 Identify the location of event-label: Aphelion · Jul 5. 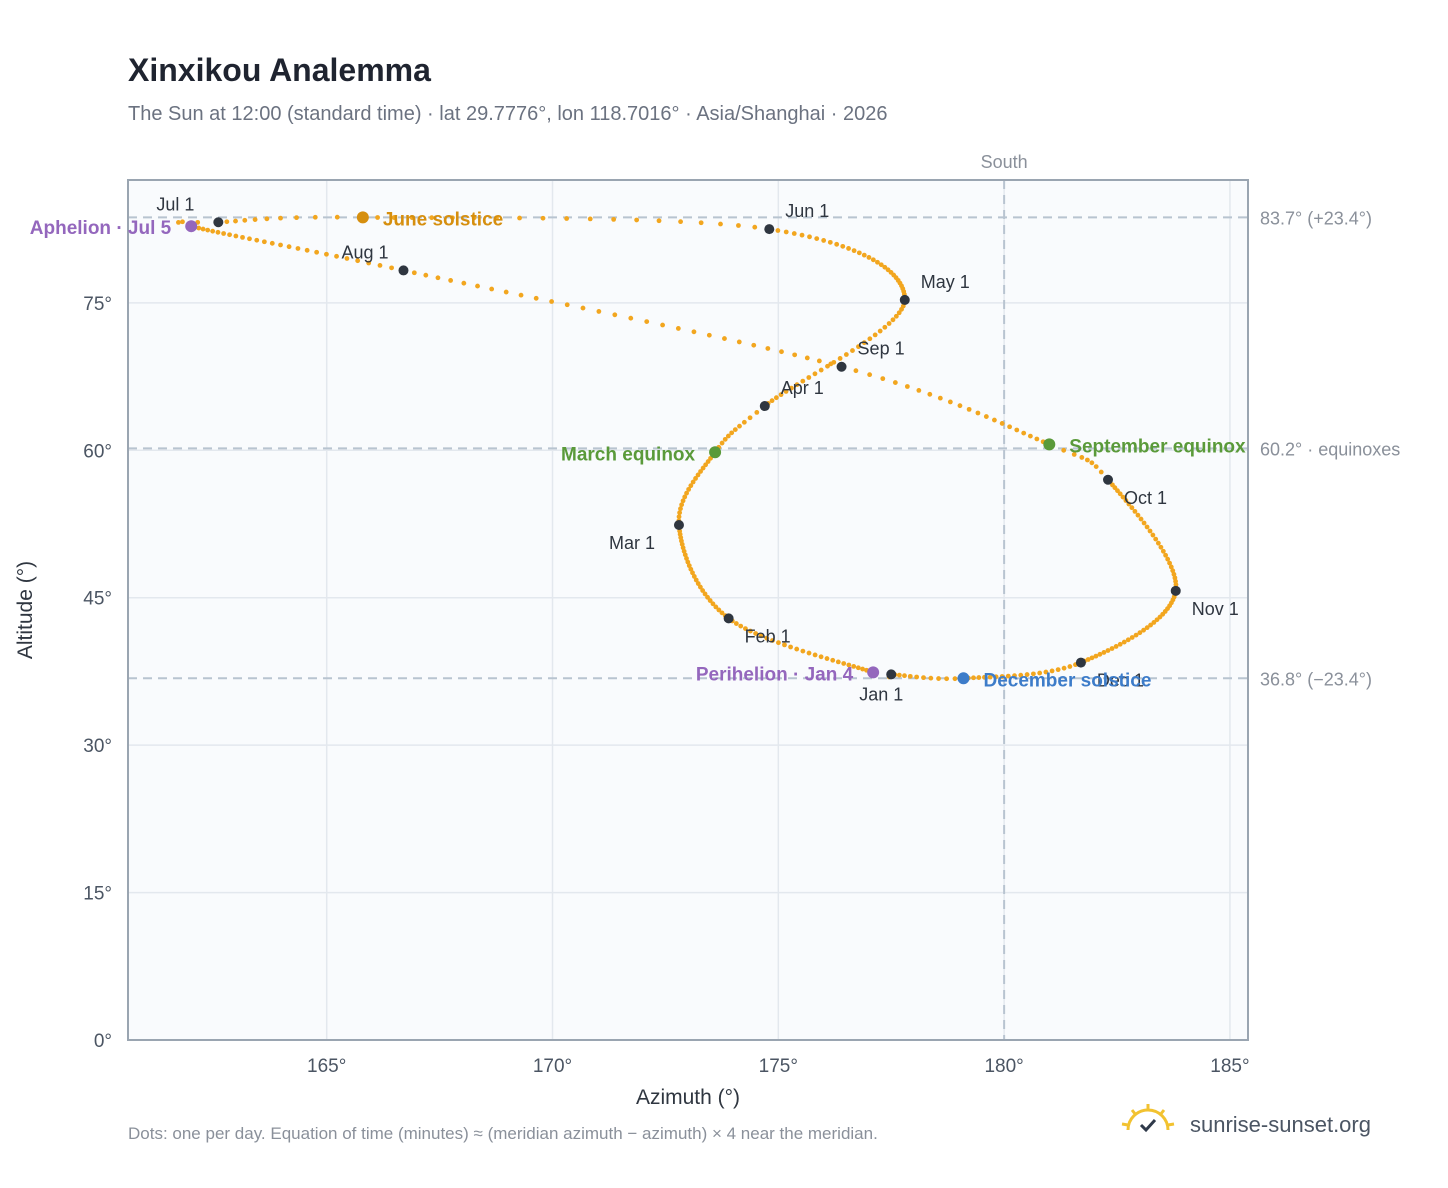
(101, 228).